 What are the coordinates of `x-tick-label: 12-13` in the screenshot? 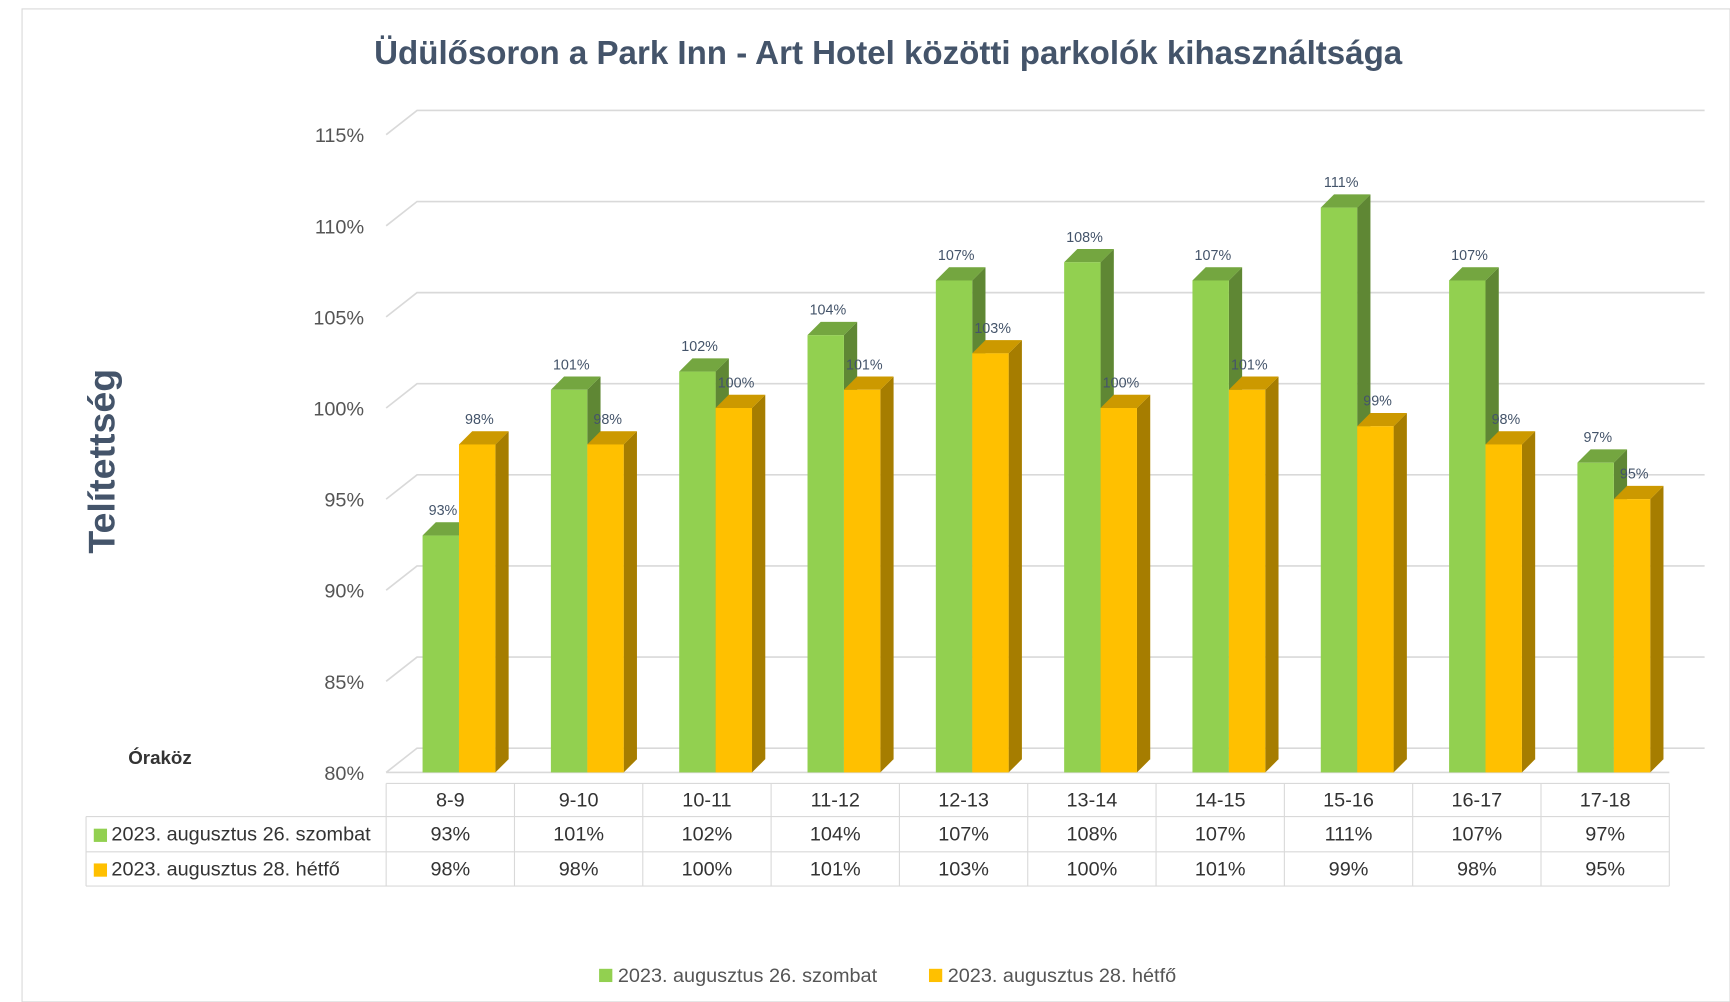 It's located at (963, 800).